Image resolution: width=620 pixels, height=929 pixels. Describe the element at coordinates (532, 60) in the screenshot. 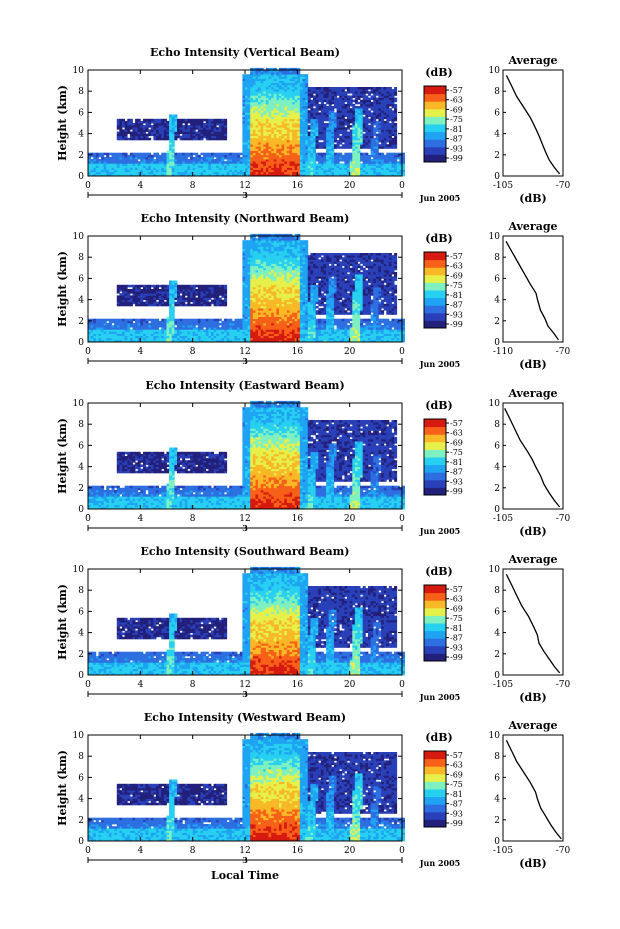

I see `profile-title: Average` at that location.